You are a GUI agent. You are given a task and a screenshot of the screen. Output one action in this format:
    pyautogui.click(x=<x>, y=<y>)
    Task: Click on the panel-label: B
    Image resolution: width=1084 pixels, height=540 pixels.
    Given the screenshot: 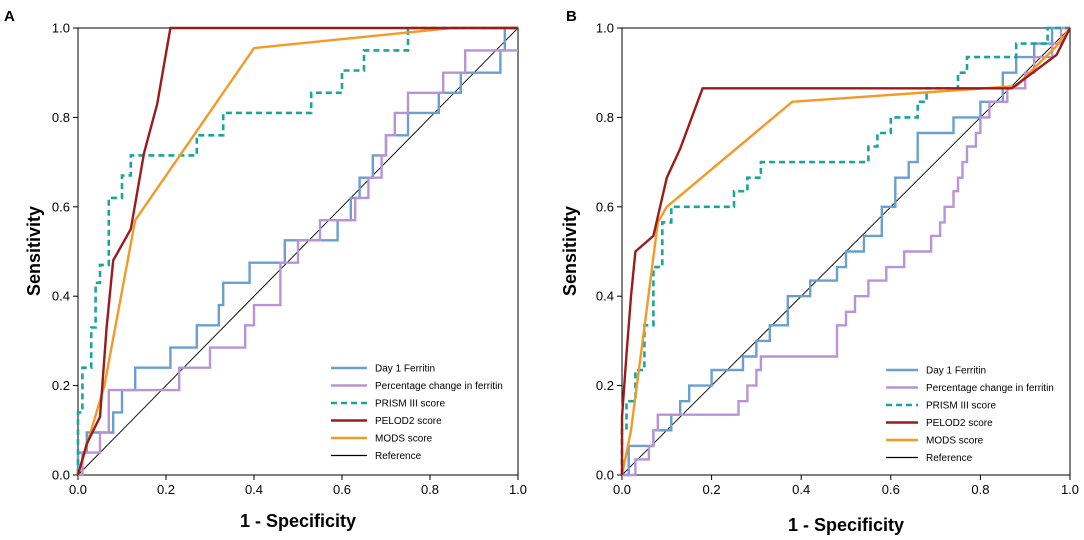 What is the action you would take?
    pyautogui.click(x=571, y=16)
    